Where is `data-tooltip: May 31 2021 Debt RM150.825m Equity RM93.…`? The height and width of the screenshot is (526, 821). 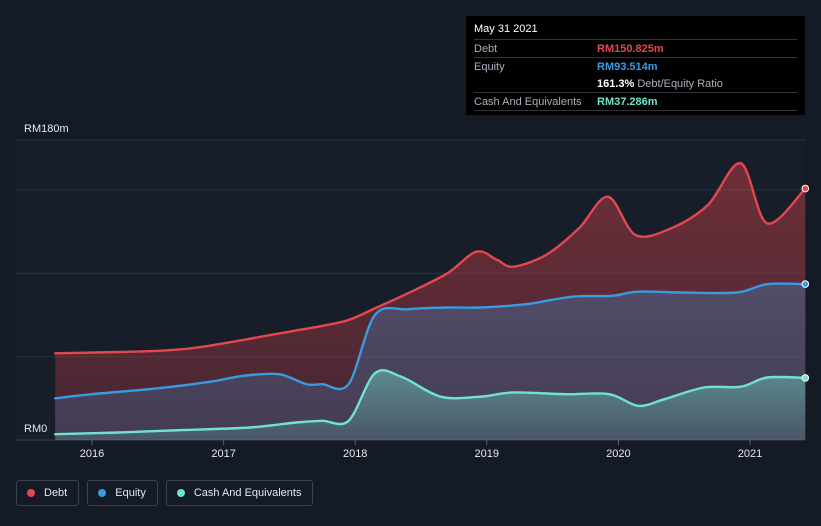 data-tooltip: May 31 2021 Debt RM150.825m Equity RM93.… is located at coordinates (635, 65).